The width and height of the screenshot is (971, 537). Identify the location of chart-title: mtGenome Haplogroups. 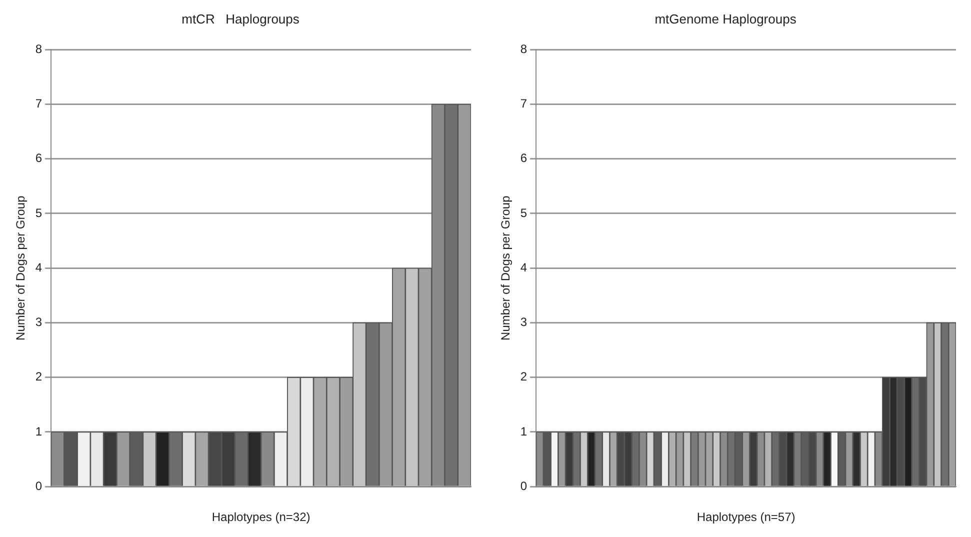
(725, 18).